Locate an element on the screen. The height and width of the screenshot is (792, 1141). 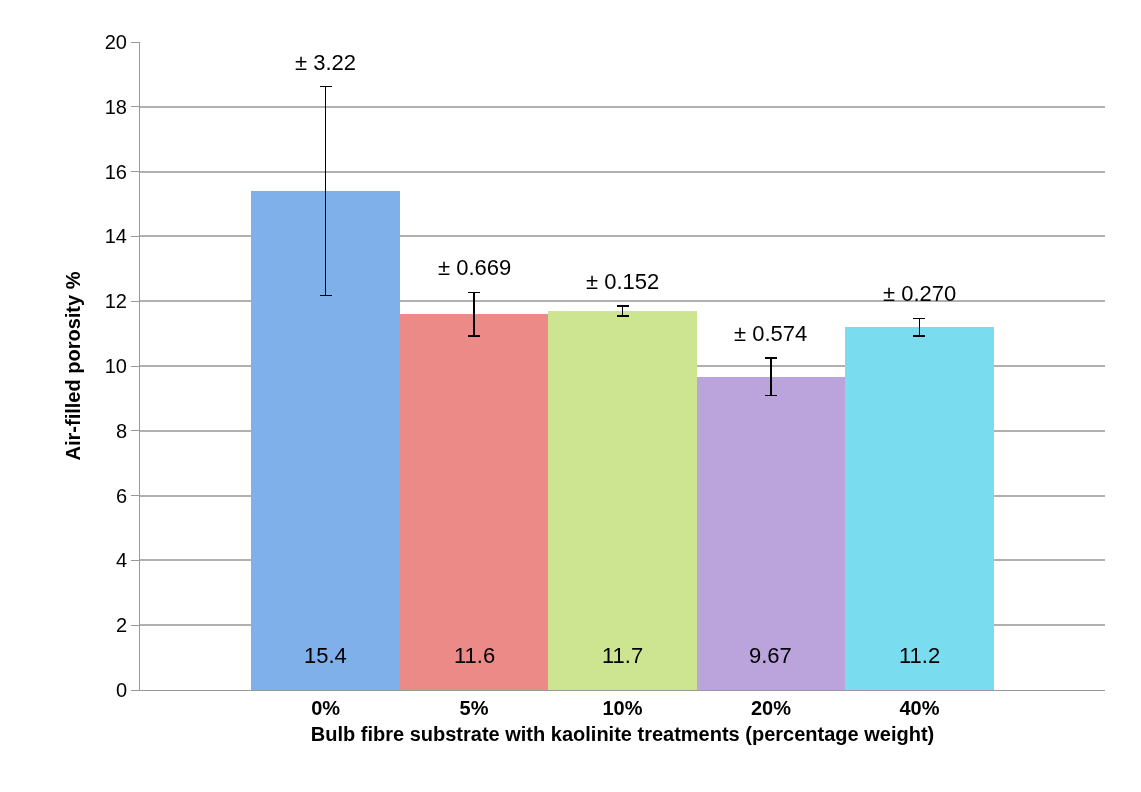
y-tick-label: 16 is located at coordinates (115, 171).